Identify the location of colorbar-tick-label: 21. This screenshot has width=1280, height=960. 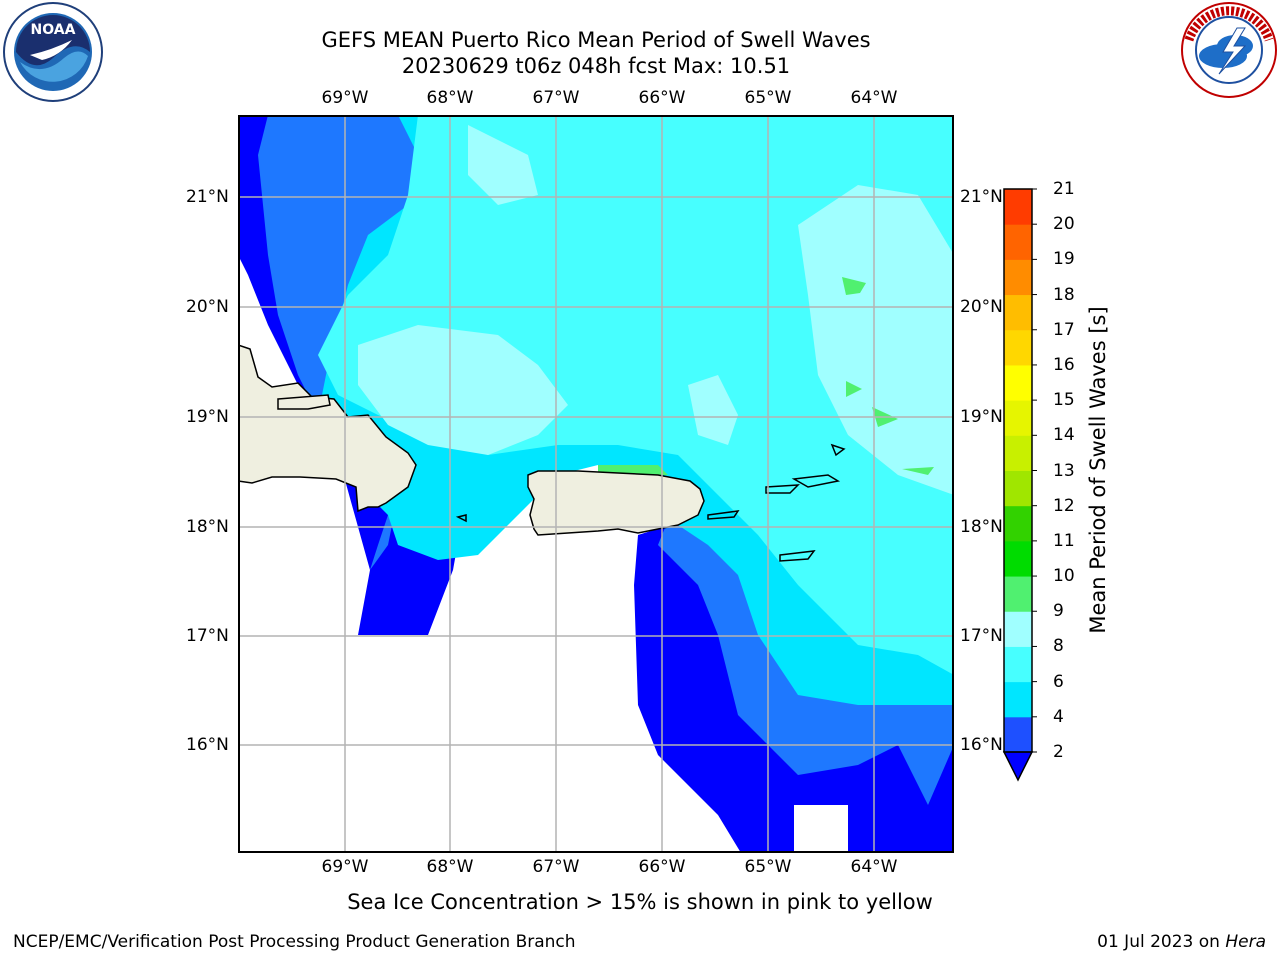
(1064, 189).